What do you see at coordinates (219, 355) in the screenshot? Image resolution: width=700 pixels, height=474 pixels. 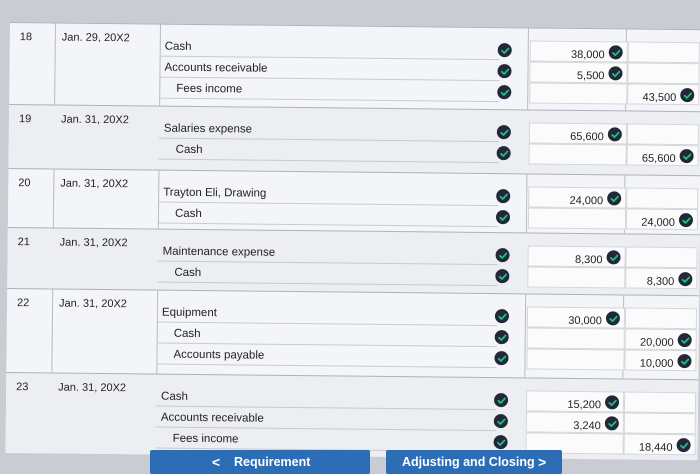 I see `account-select: Accounts payable` at bounding box center [219, 355].